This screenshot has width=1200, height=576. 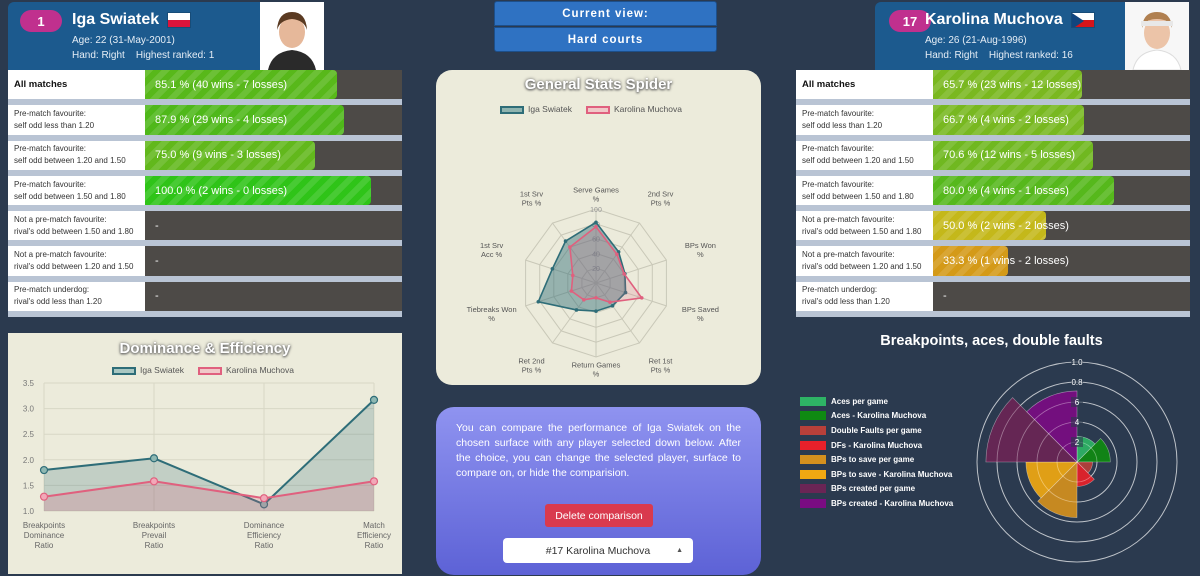 What do you see at coordinates (1061, 120) in the screenshot?
I see `stats-bar-track: 66.7 % (4 wins - 2 losses)` at bounding box center [1061, 120].